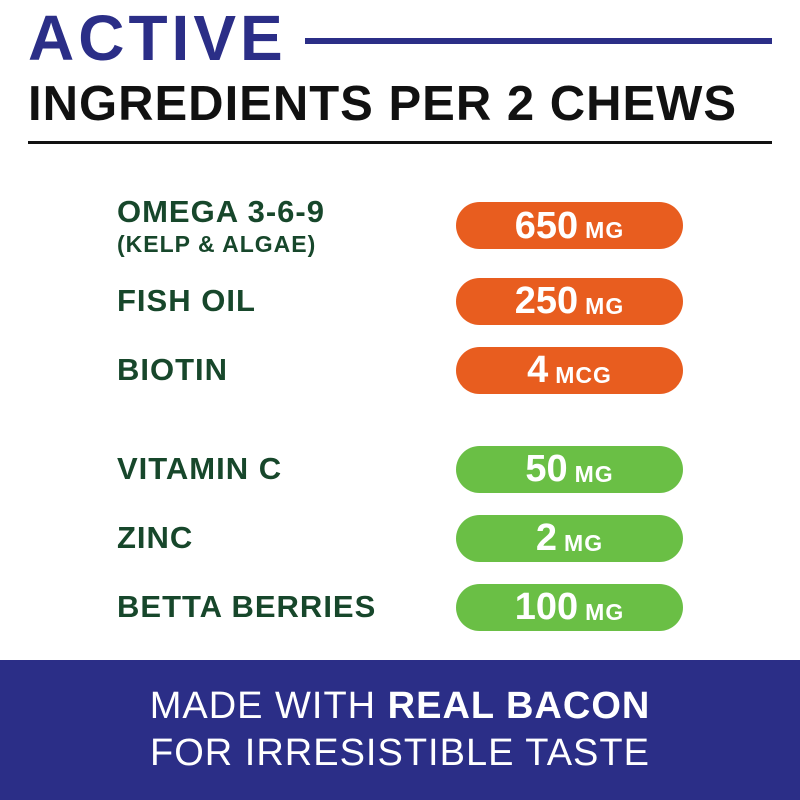 The width and height of the screenshot is (800, 800). What do you see at coordinates (217, 243) in the screenshot?
I see `ingredient-subname: (KELP & ALGAE)` at bounding box center [217, 243].